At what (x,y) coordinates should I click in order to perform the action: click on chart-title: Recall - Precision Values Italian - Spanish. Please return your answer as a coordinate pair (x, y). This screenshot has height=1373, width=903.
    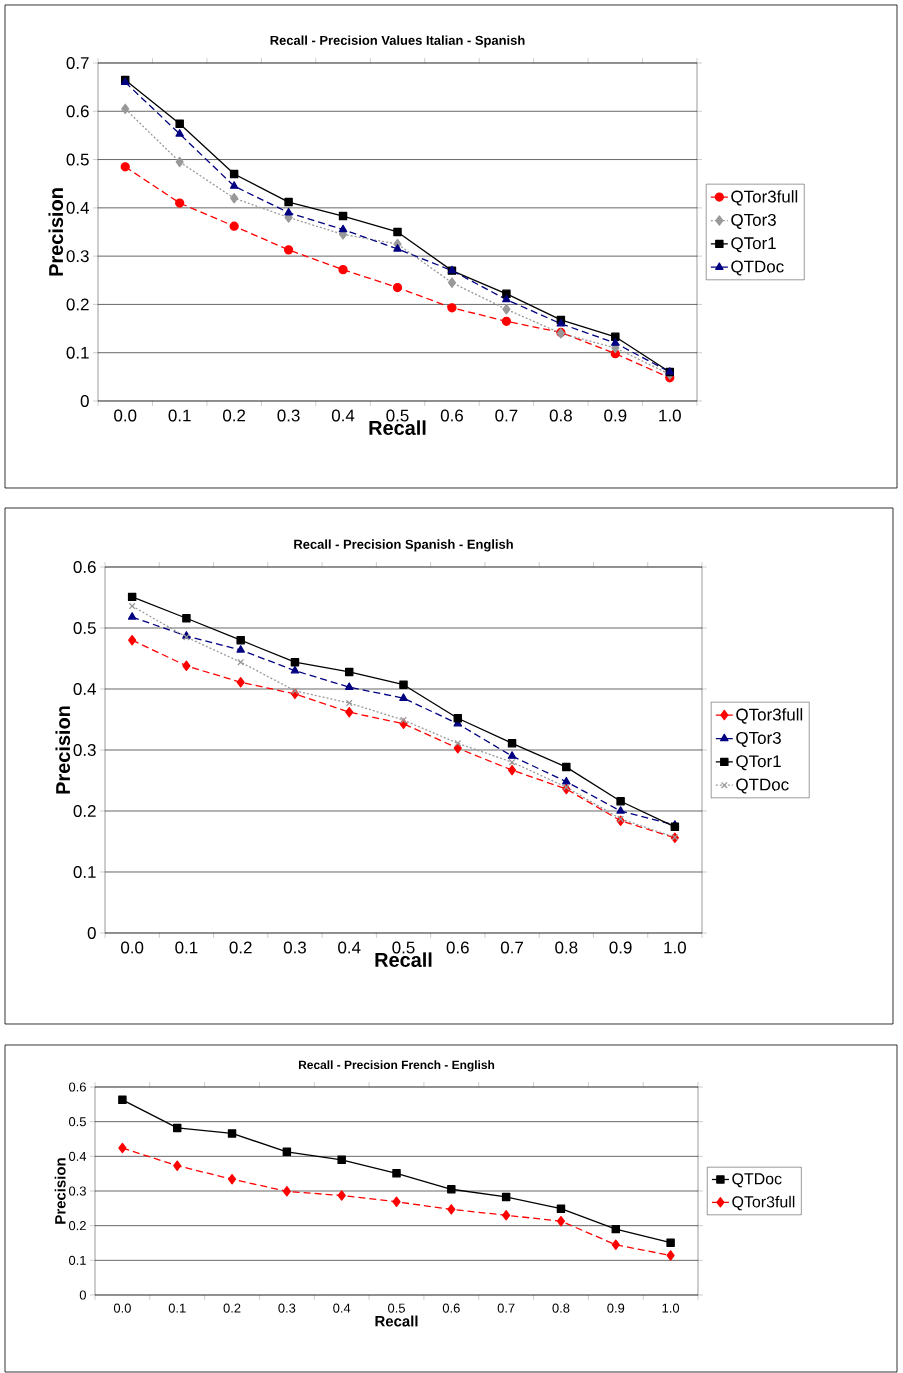
    Looking at the image, I should click on (397, 41).